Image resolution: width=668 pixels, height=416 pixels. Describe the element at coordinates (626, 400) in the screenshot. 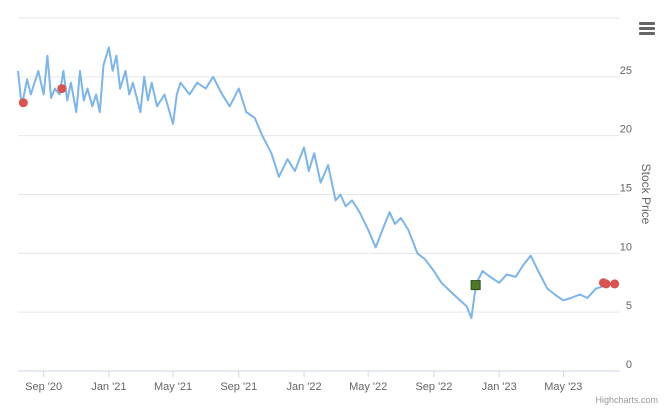

I see `credits-link: Highcharts.com` at that location.